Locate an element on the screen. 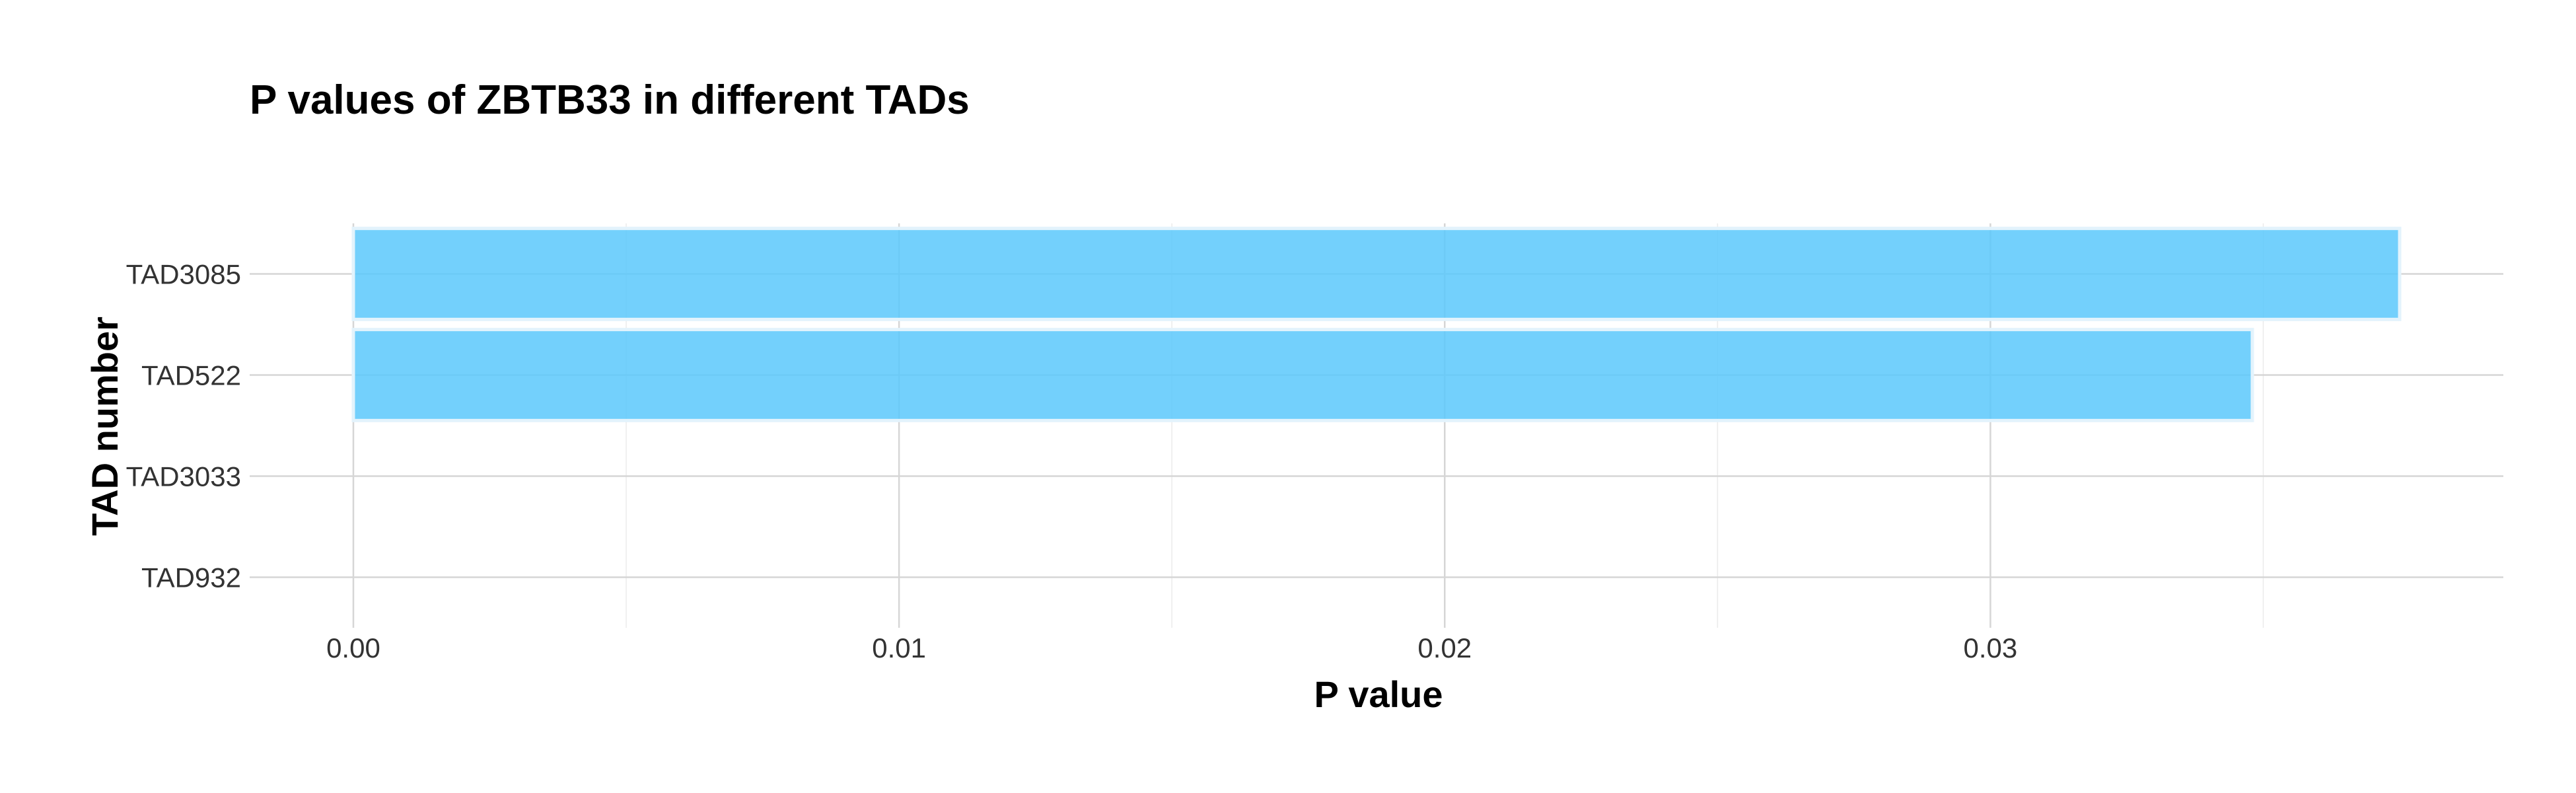 This screenshot has height=793, width=2576. y-tick-label: TAD3085 is located at coordinates (184, 275).